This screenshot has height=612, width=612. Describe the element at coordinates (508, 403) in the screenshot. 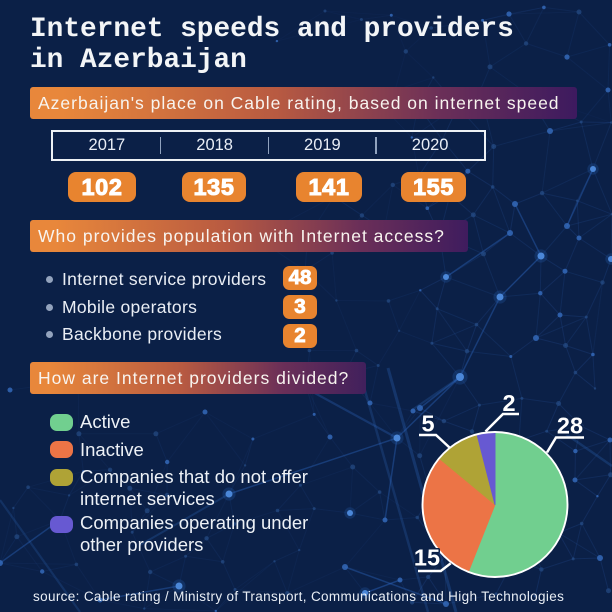

I see `svg-text: 2` at that location.